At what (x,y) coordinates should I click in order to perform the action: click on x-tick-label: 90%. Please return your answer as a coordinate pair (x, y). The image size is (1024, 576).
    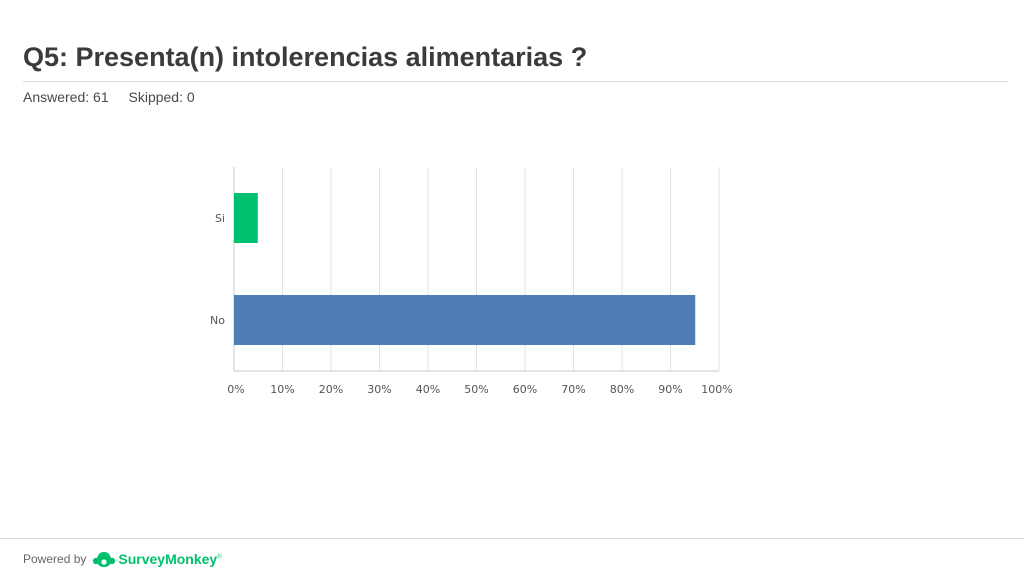
    Looking at the image, I should click on (670, 389).